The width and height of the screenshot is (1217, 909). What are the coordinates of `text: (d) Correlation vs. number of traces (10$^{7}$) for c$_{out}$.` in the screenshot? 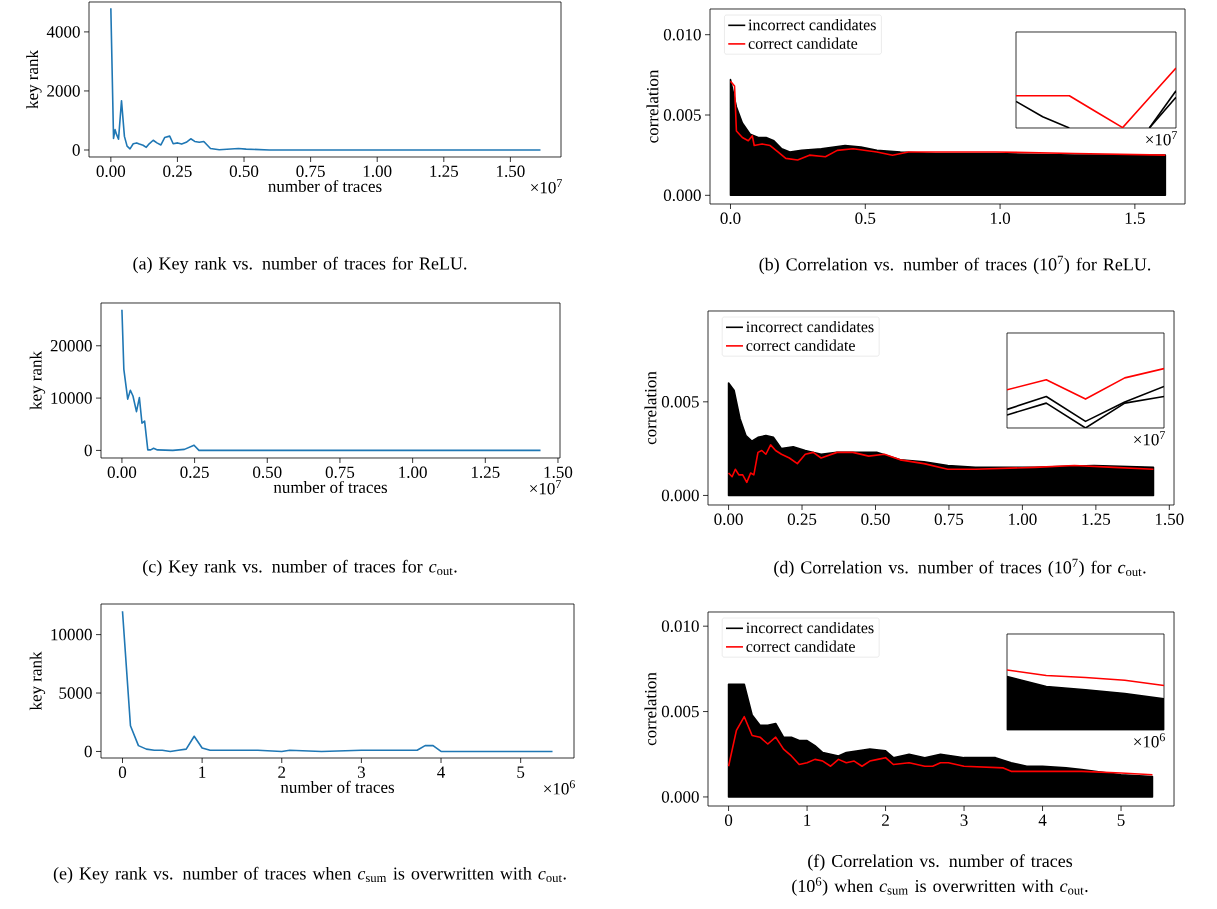 It's located at (960, 568).